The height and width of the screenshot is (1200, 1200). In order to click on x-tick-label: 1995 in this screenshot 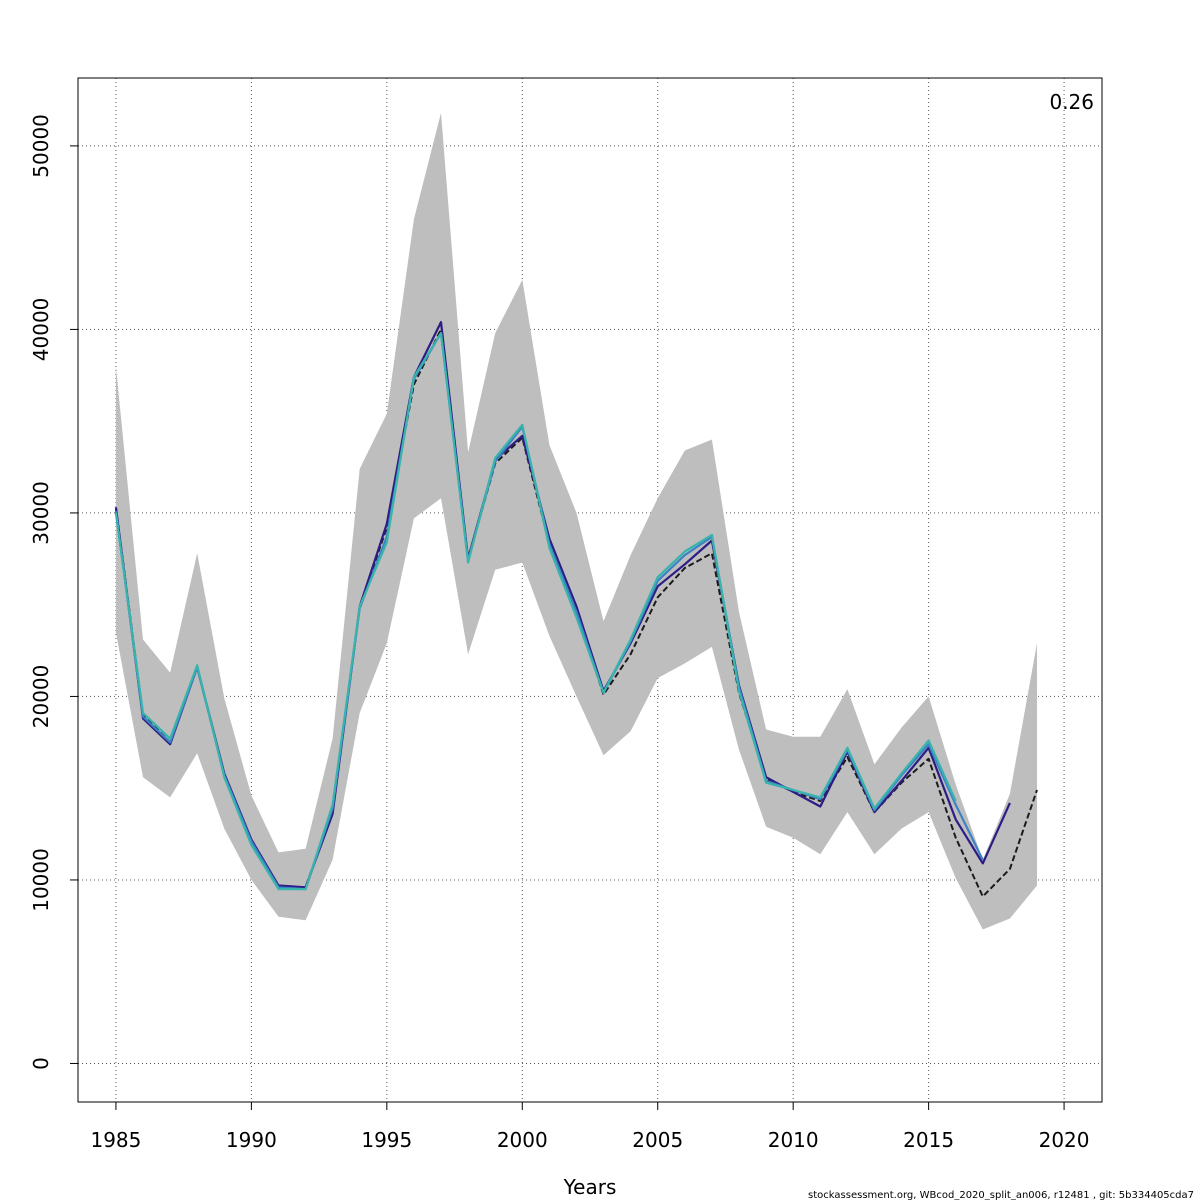, I will do `click(386, 1140)`.